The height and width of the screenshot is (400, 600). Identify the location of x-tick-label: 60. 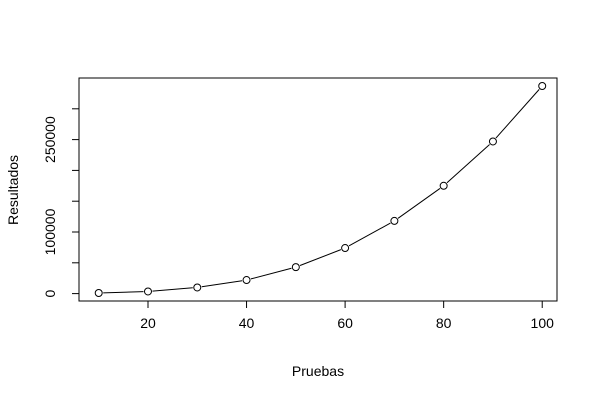
(345, 323).